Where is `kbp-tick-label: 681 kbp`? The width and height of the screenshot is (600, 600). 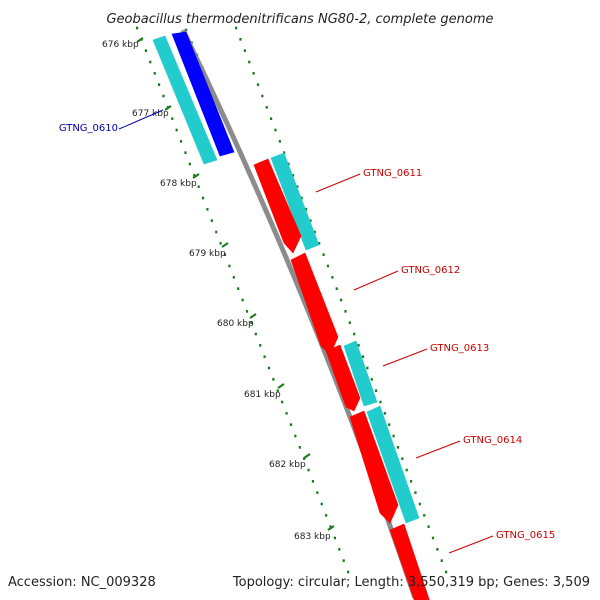
kbp-tick-label: 681 kbp is located at coordinates (262, 395).